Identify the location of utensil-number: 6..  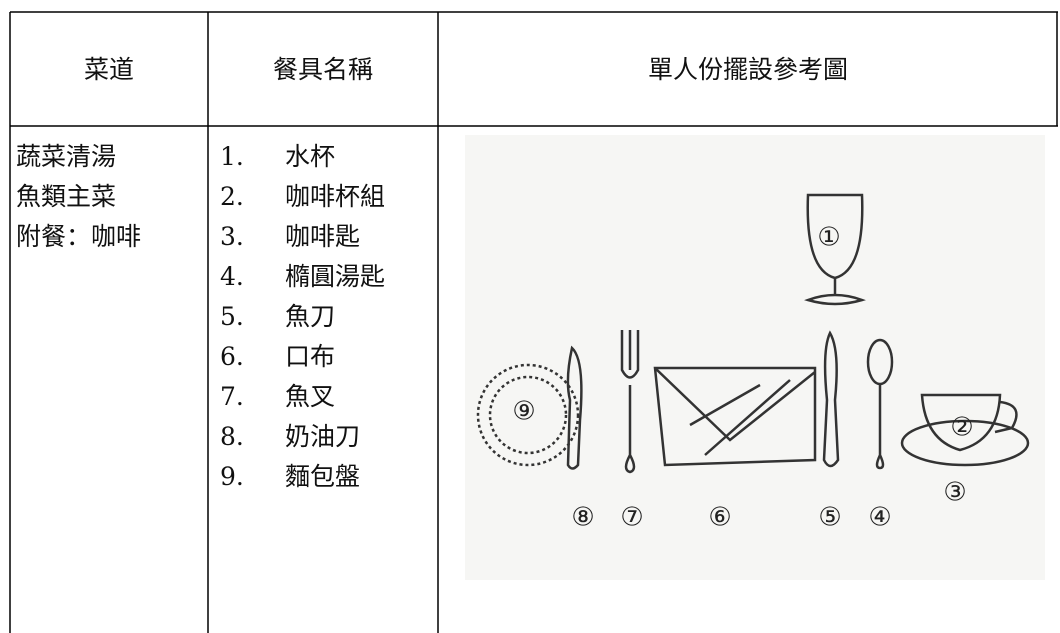
(232, 356).